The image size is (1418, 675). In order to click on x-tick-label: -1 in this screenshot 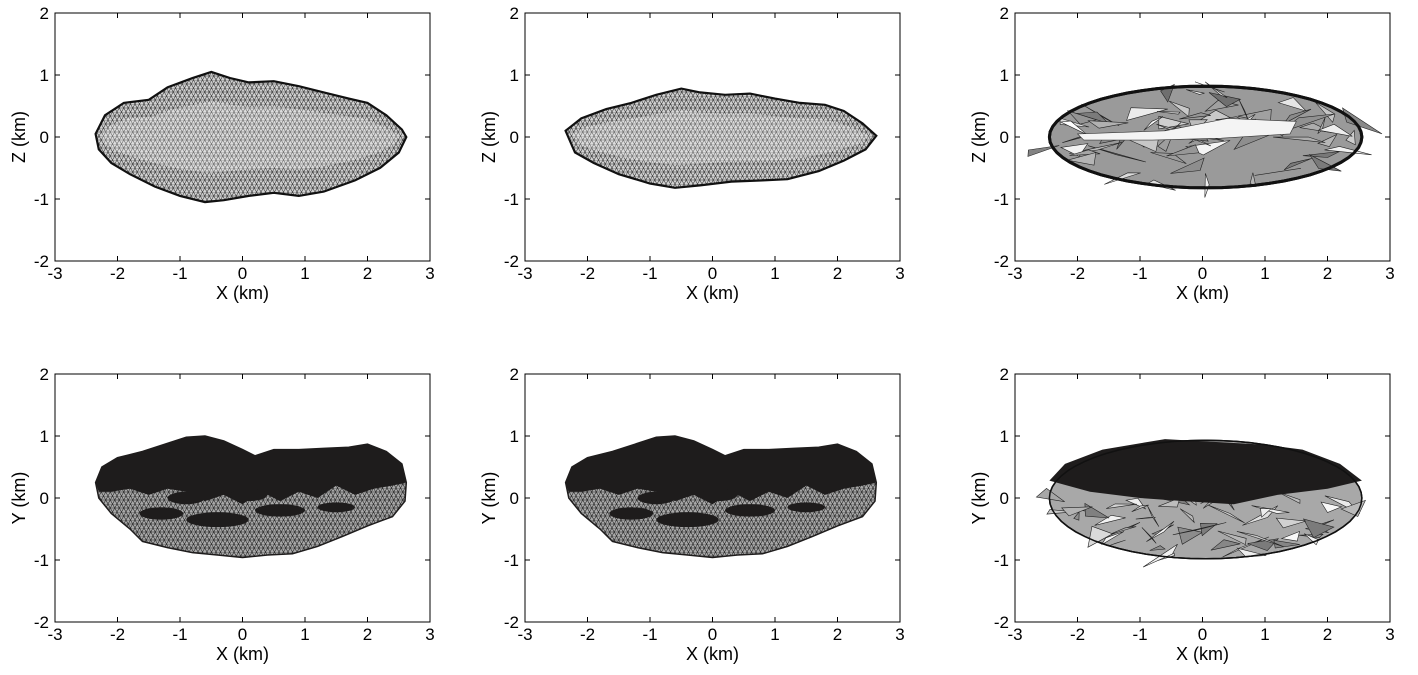, I will do `click(649, 273)`.